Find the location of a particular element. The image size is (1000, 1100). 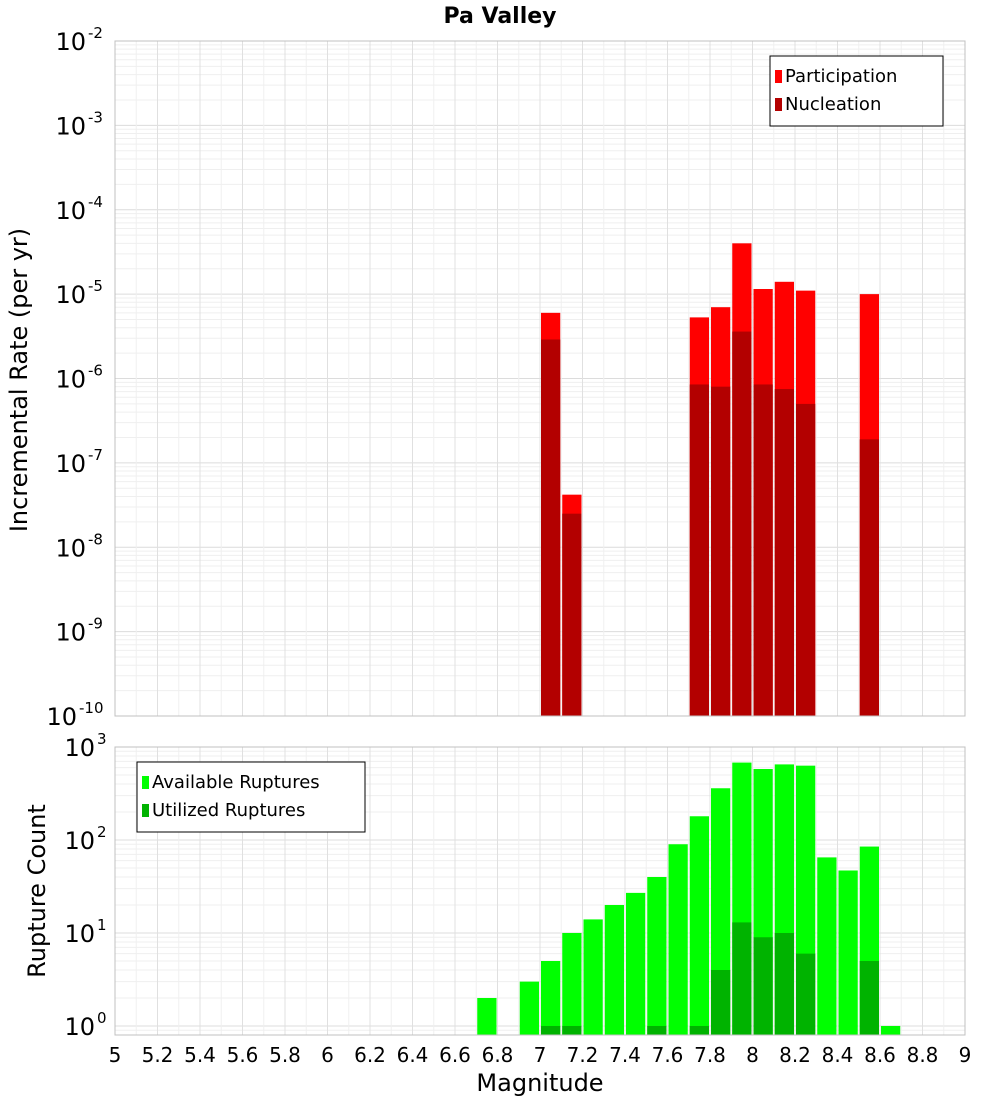

y-tick-exponent: 3 is located at coordinates (102, 739).